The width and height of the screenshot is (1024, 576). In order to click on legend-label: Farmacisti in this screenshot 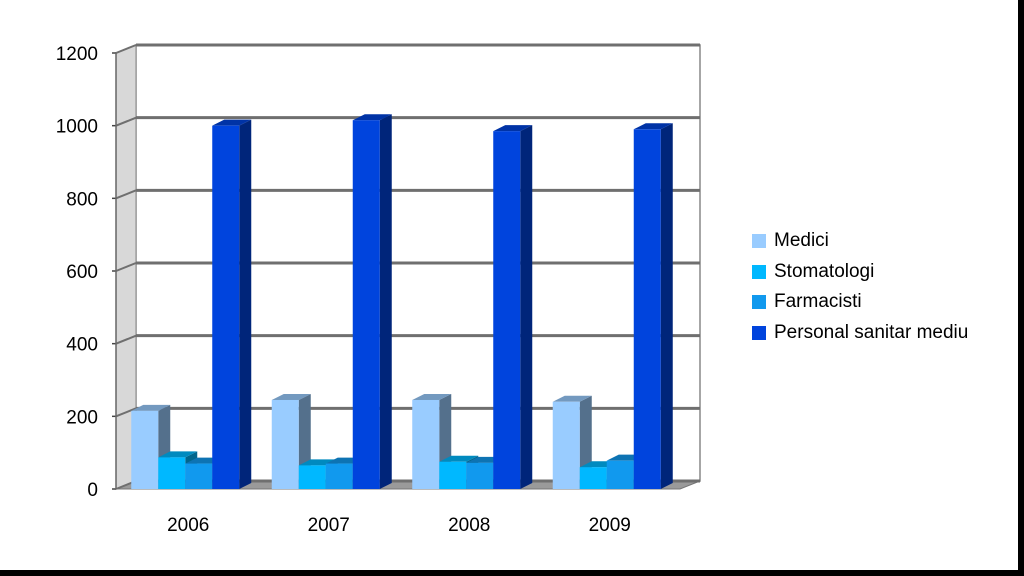, I will do `click(818, 302)`.